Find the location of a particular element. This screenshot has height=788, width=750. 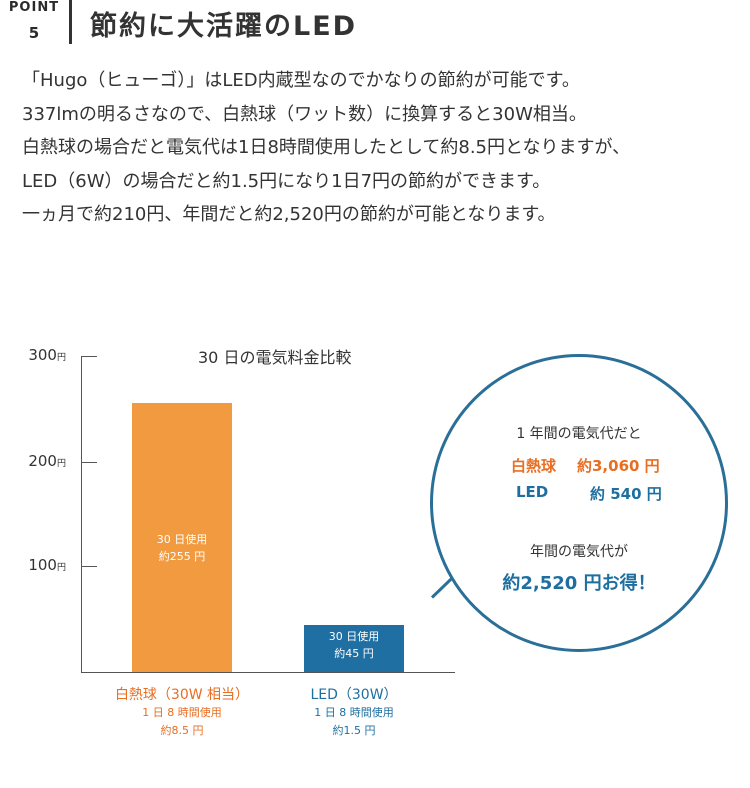

bubble-subheading: 年間の電気代が is located at coordinates (579, 552).